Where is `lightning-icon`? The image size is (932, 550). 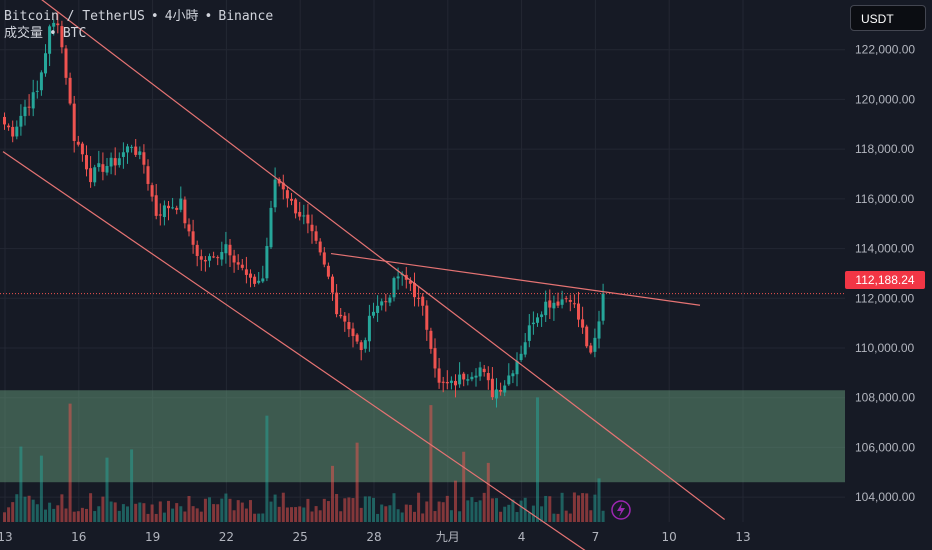
lightning-icon is located at coordinates (621, 510).